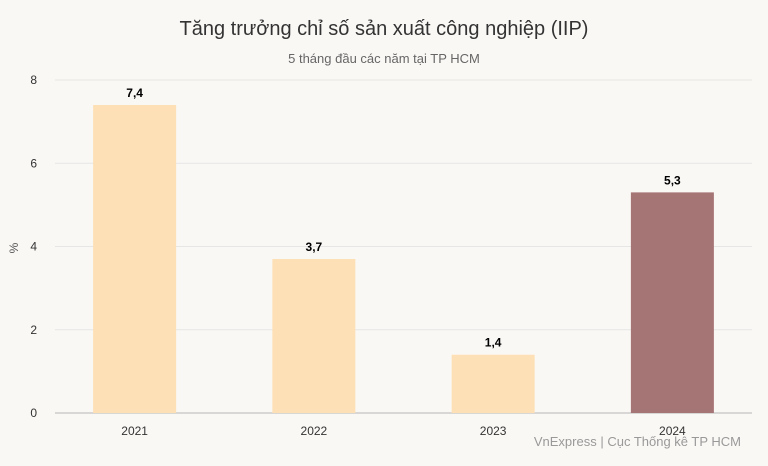  Describe the element at coordinates (33, 163) in the screenshot. I see `y-tick-label: 6` at that location.